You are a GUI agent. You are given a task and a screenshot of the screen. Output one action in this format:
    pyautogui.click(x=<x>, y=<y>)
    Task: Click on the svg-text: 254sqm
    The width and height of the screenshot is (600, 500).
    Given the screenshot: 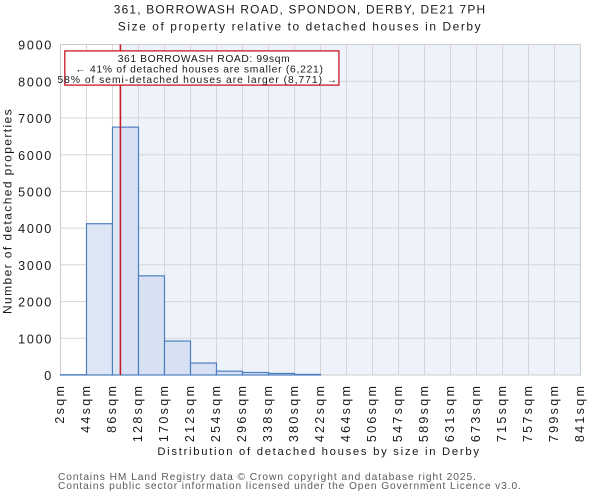 What is the action you would take?
    pyautogui.click(x=216, y=413)
    